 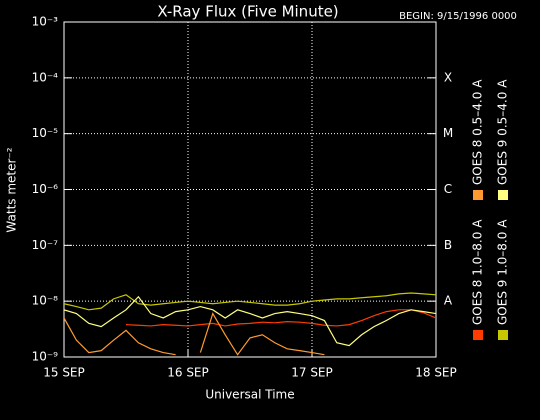 What do you see at coordinates (448, 245) in the screenshot?
I see `flare-class-label: B` at bounding box center [448, 245].